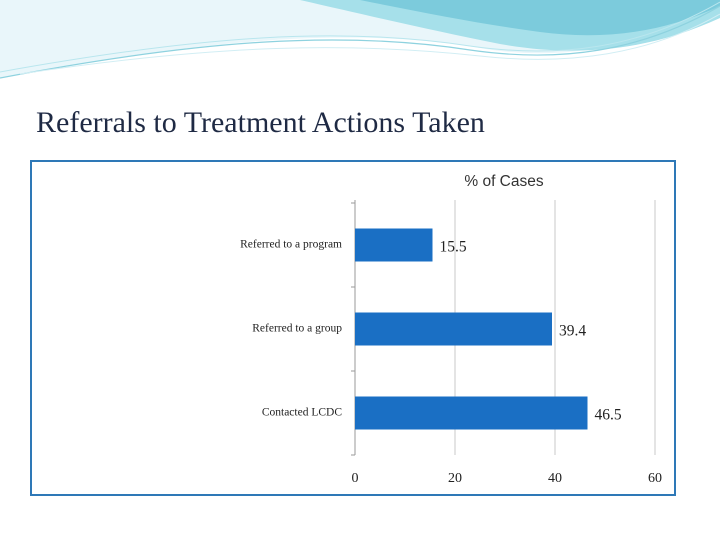  Describe the element at coordinates (453, 247) in the screenshot. I see `value-label: 15.5` at that location.